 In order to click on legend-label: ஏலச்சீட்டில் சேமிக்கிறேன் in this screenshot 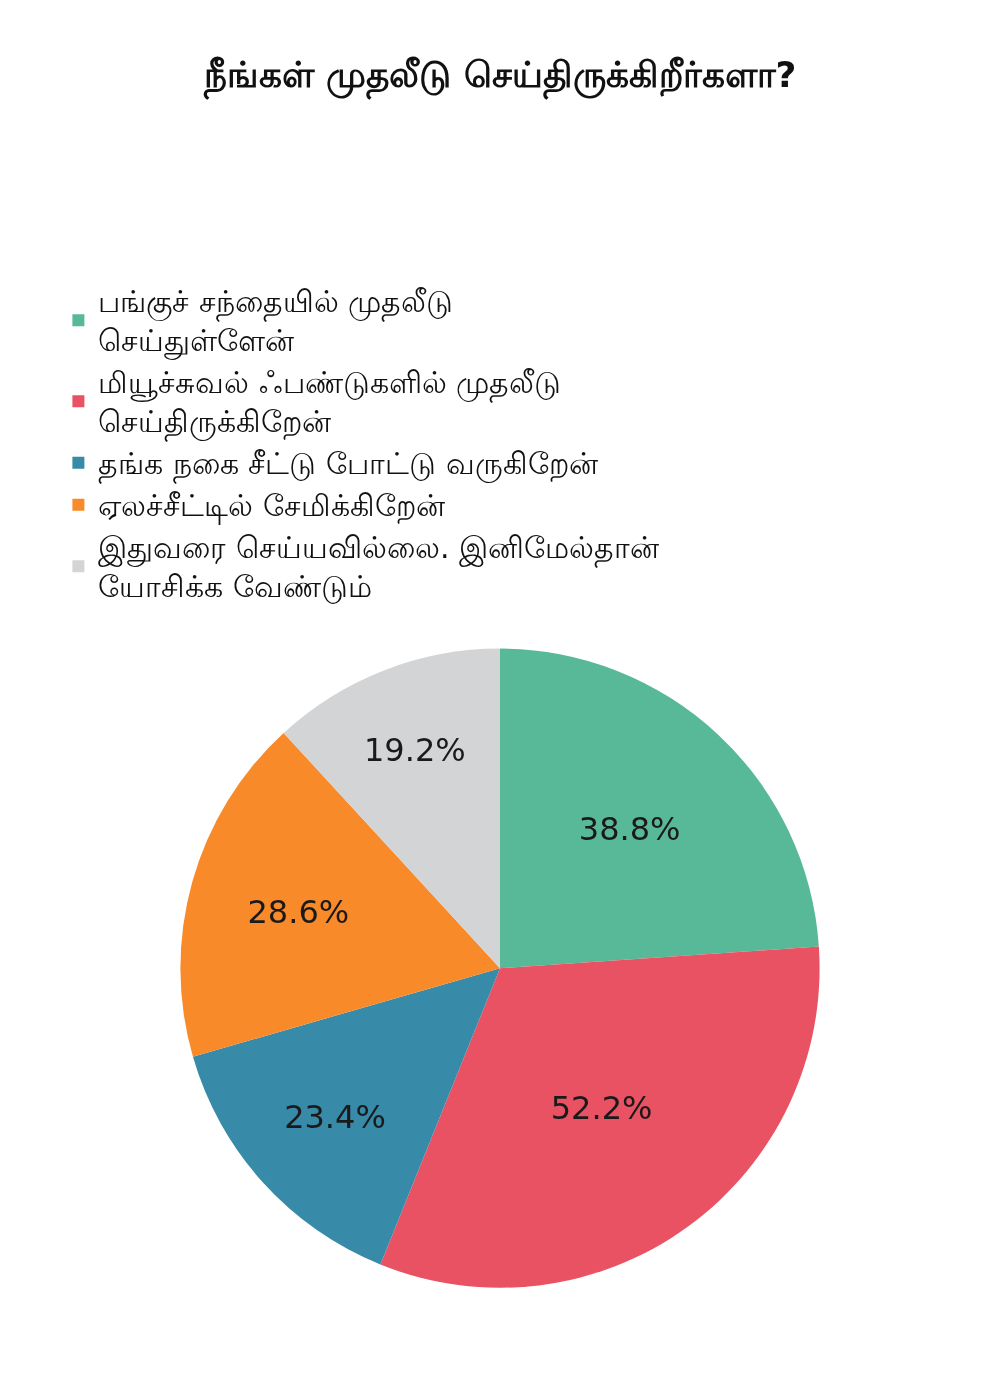, I will do `click(271, 507)`.